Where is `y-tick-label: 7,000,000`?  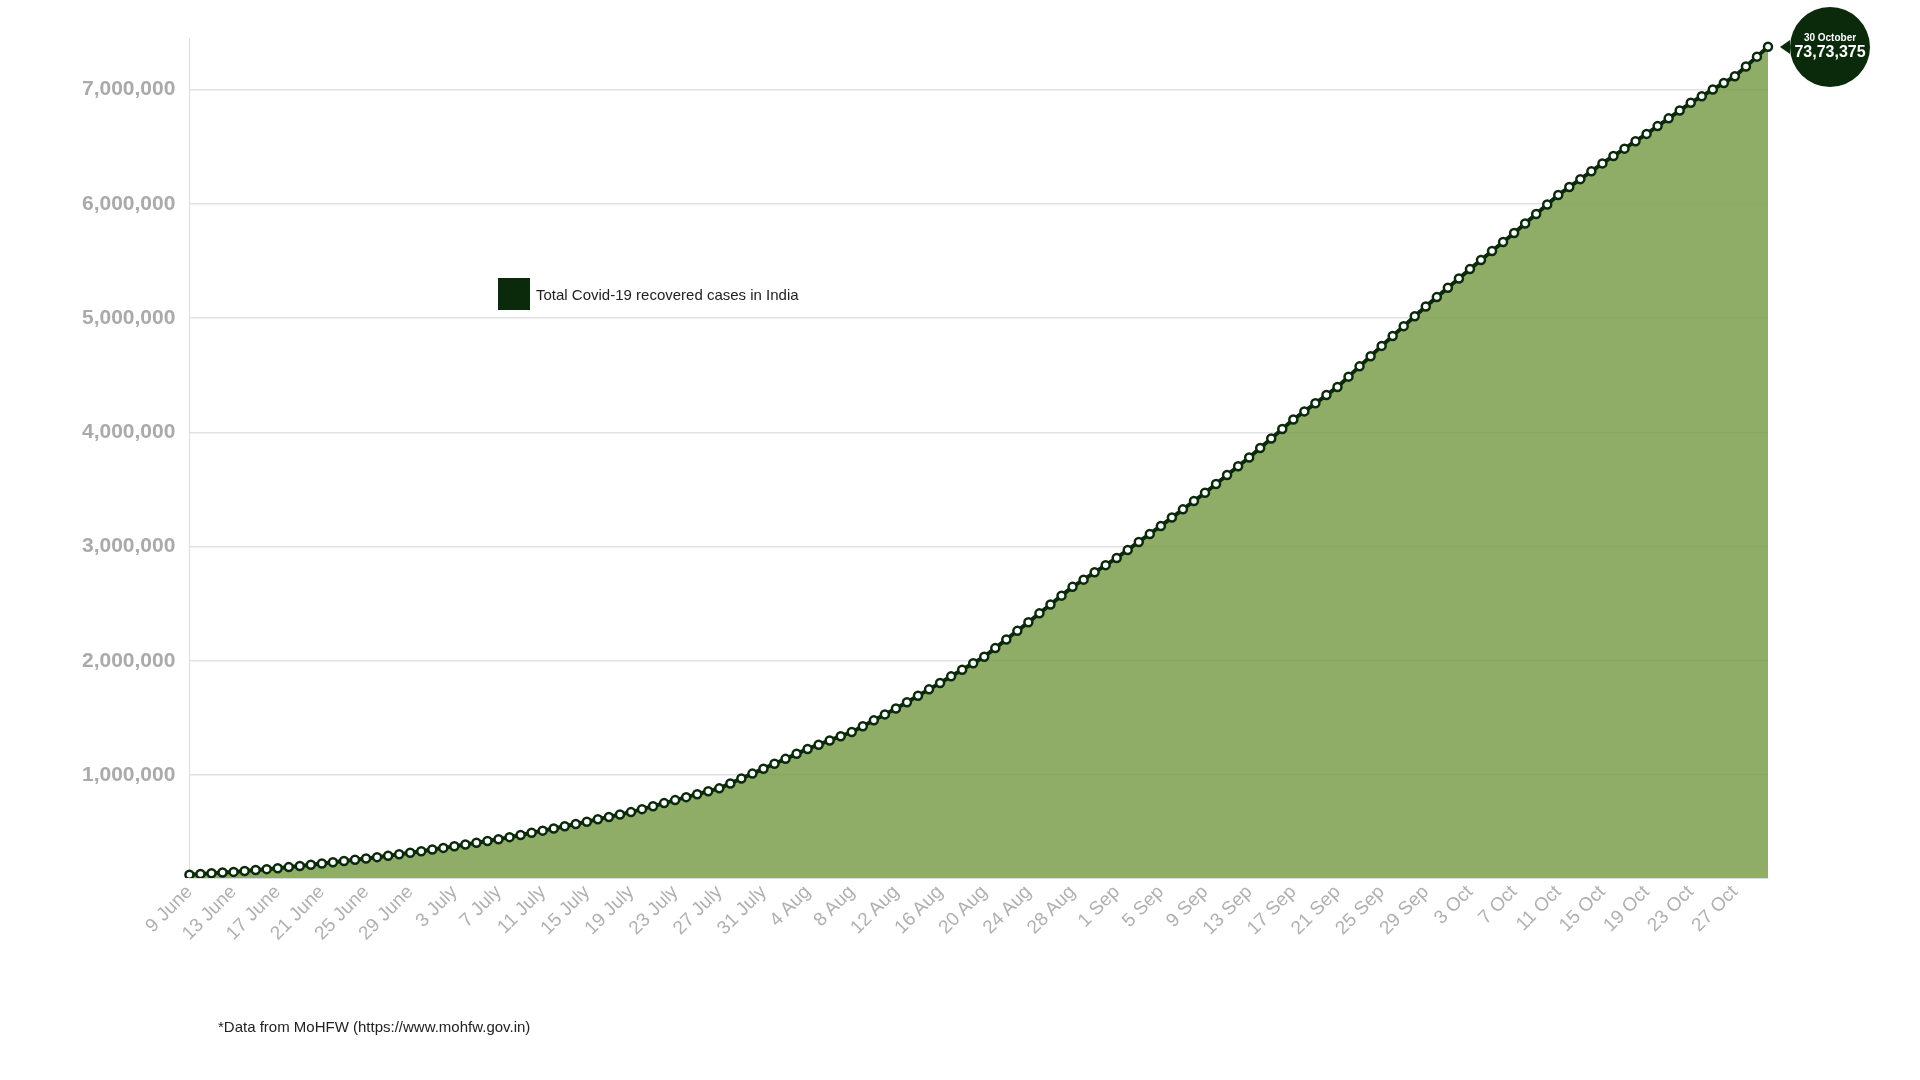
y-tick-label: 7,000,000 is located at coordinates (128, 88).